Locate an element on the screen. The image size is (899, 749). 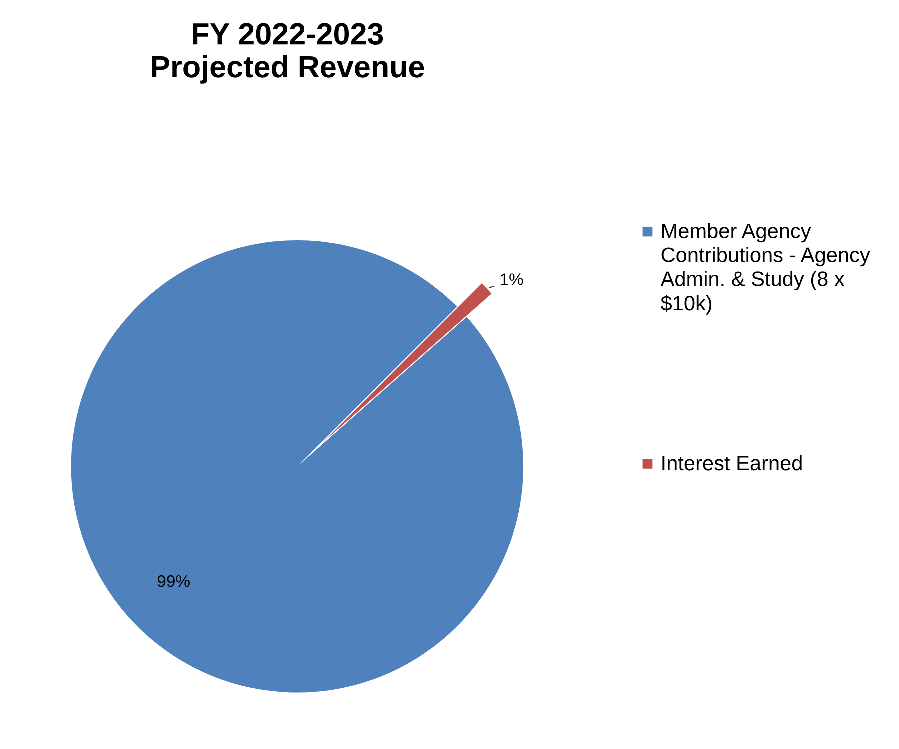
chart-title: FY 2022-2023 Projected Revenue is located at coordinates (288, 53).